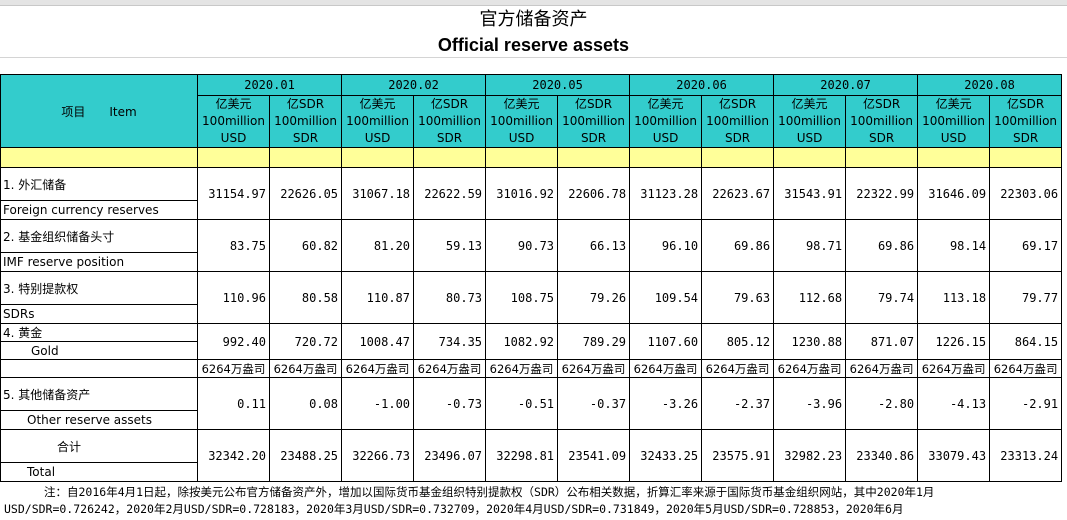  I want to click on value-cell: 98.71, so click(810, 245).